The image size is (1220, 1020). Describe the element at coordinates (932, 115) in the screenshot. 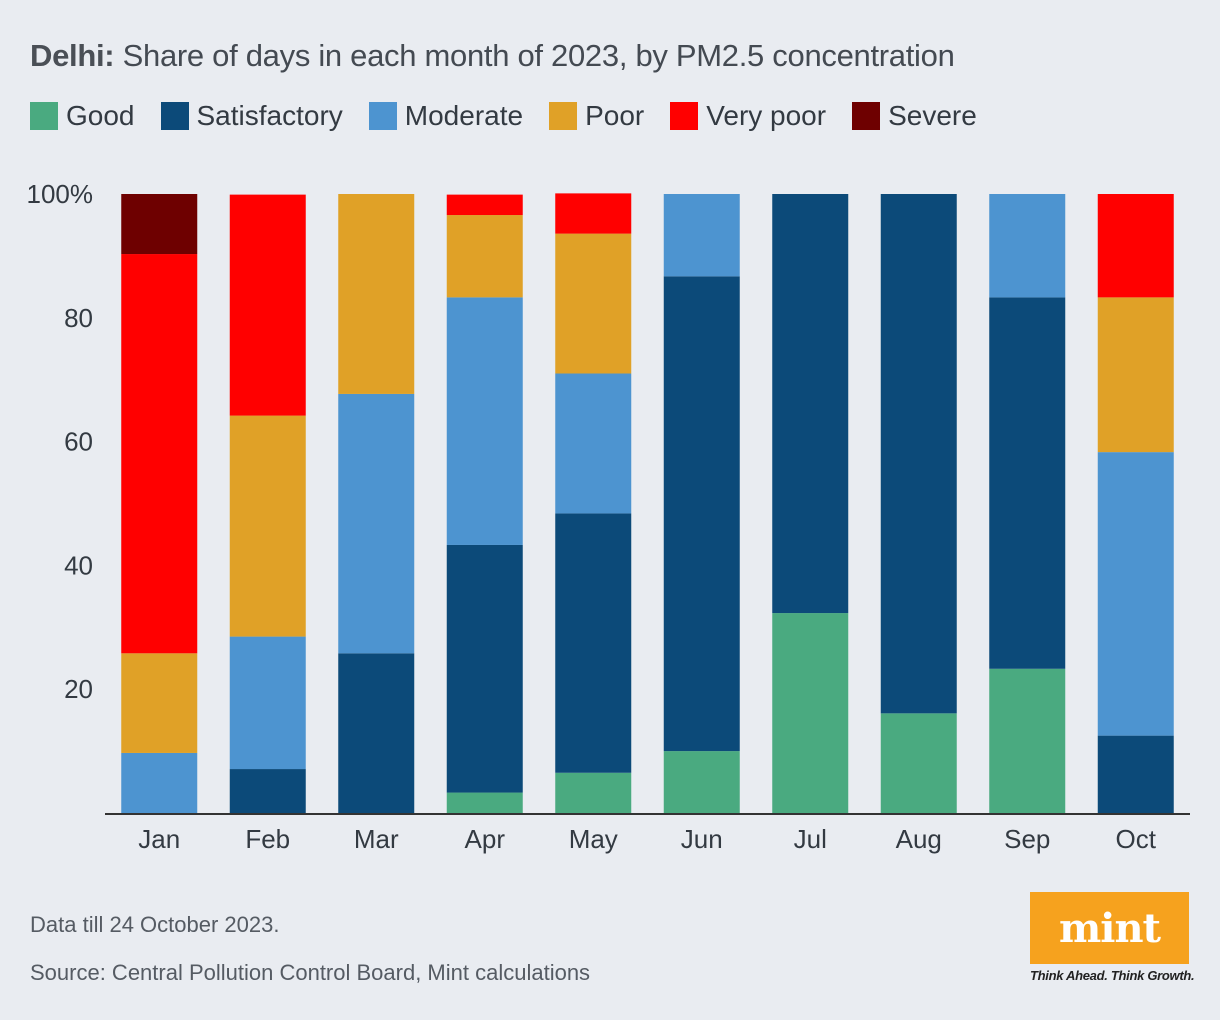

I see `legend-label-severe: Severe` at that location.